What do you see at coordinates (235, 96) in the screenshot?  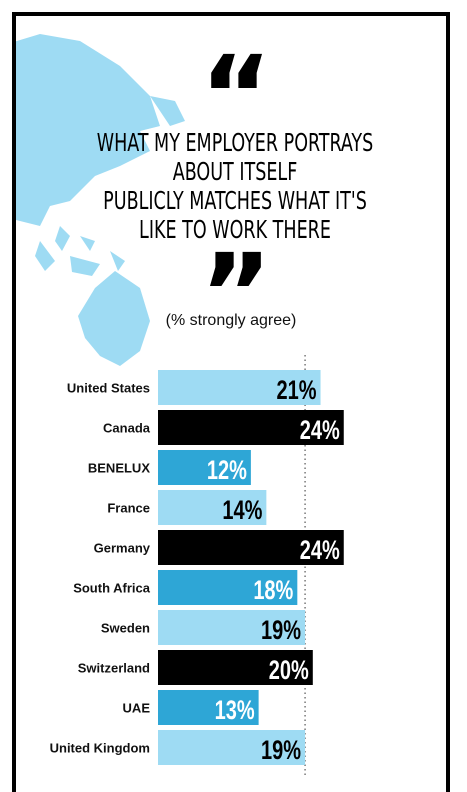 I see `open-quote-mark: “` at bounding box center [235, 96].